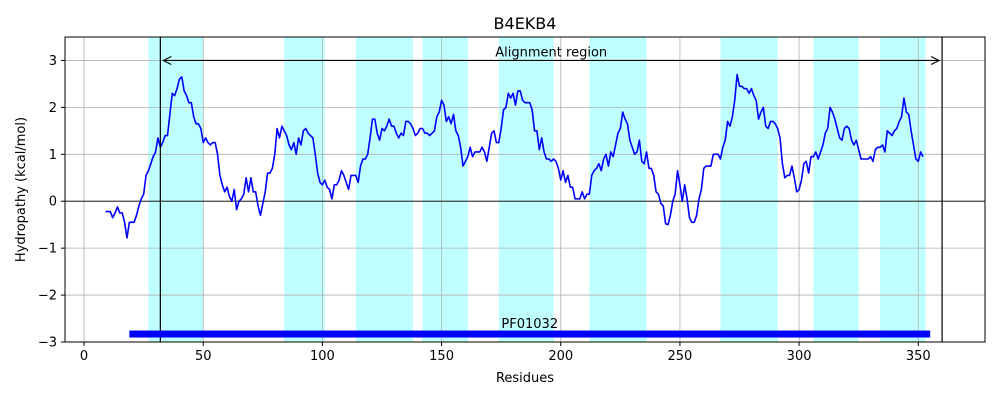 This screenshot has width=1000, height=400. Describe the element at coordinates (53, 61) in the screenshot. I see `y-tick-label: 3` at that location.